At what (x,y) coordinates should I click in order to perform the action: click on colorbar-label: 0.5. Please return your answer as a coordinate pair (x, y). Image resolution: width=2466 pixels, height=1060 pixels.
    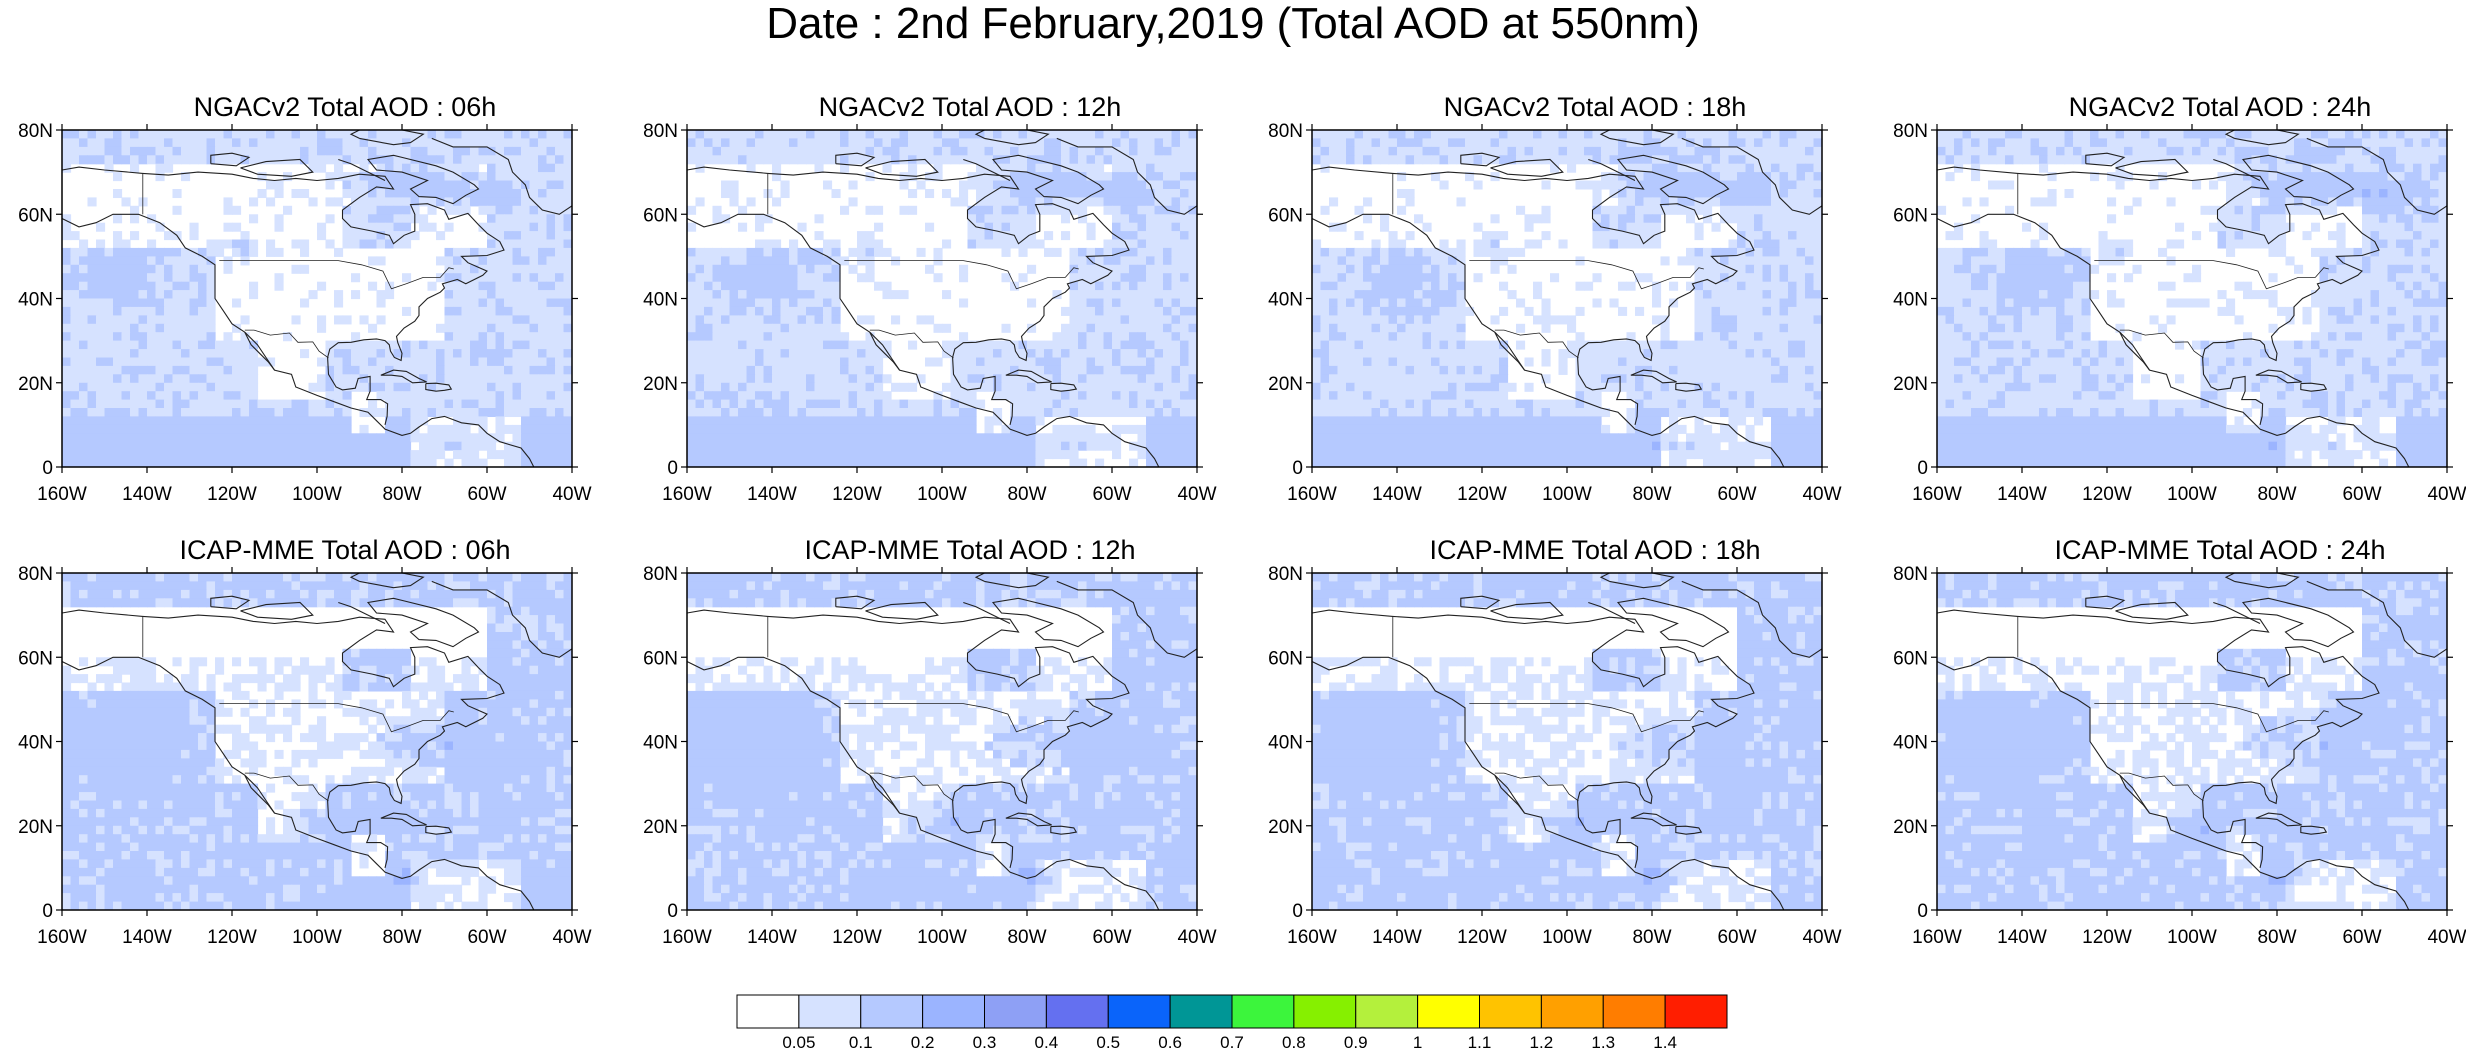
    Looking at the image, I should click on (1108, 1042).